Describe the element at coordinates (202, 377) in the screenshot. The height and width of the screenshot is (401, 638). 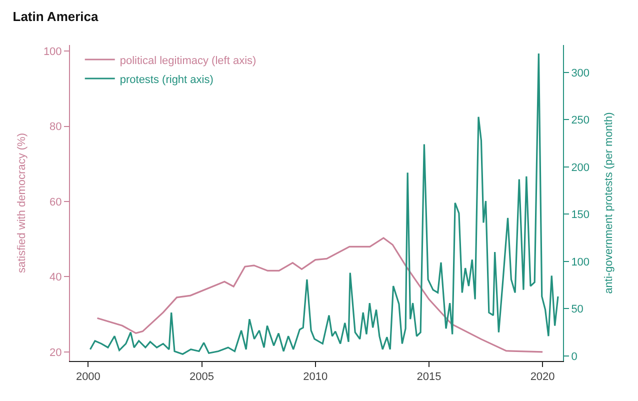
I see `x-tick-label: 2005` at that location.